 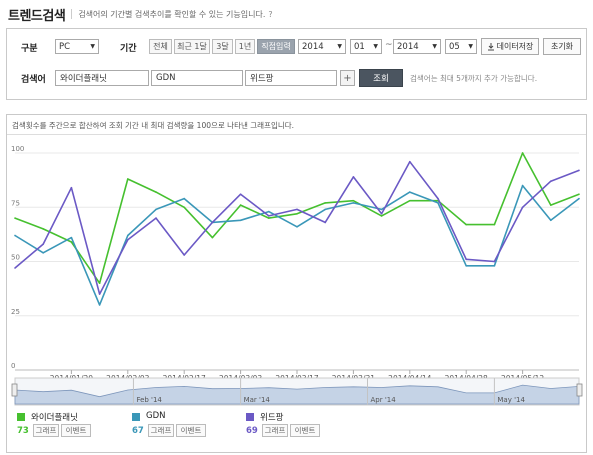 What do you see at coordinates (37, 16) in the screenshot?
I see `page-title: 트렌드검색` at bounding box center [37, 16].